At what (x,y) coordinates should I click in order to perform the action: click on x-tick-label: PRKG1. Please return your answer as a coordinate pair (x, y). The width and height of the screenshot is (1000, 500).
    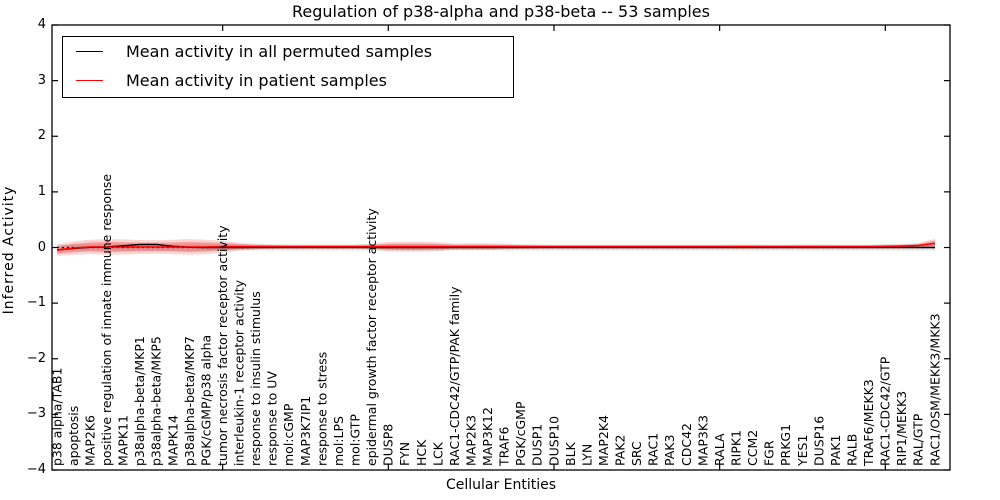
    Looking at the image, I should click on (785, 445).